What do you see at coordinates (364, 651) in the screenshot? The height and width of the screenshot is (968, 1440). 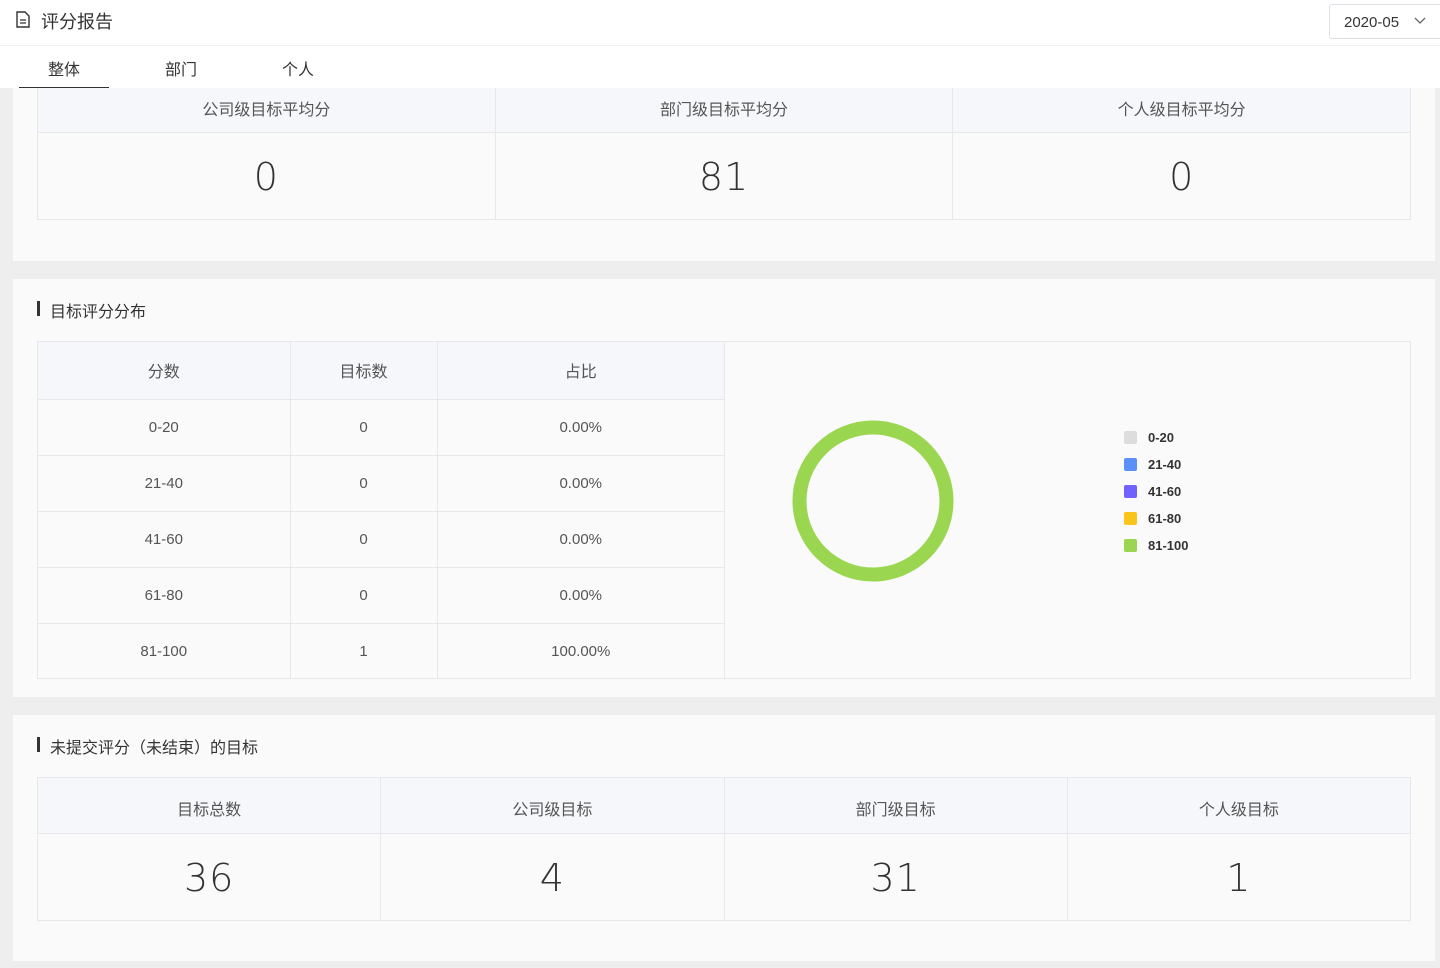 I see `goal-count: 1` at bounding box center [364, 651].